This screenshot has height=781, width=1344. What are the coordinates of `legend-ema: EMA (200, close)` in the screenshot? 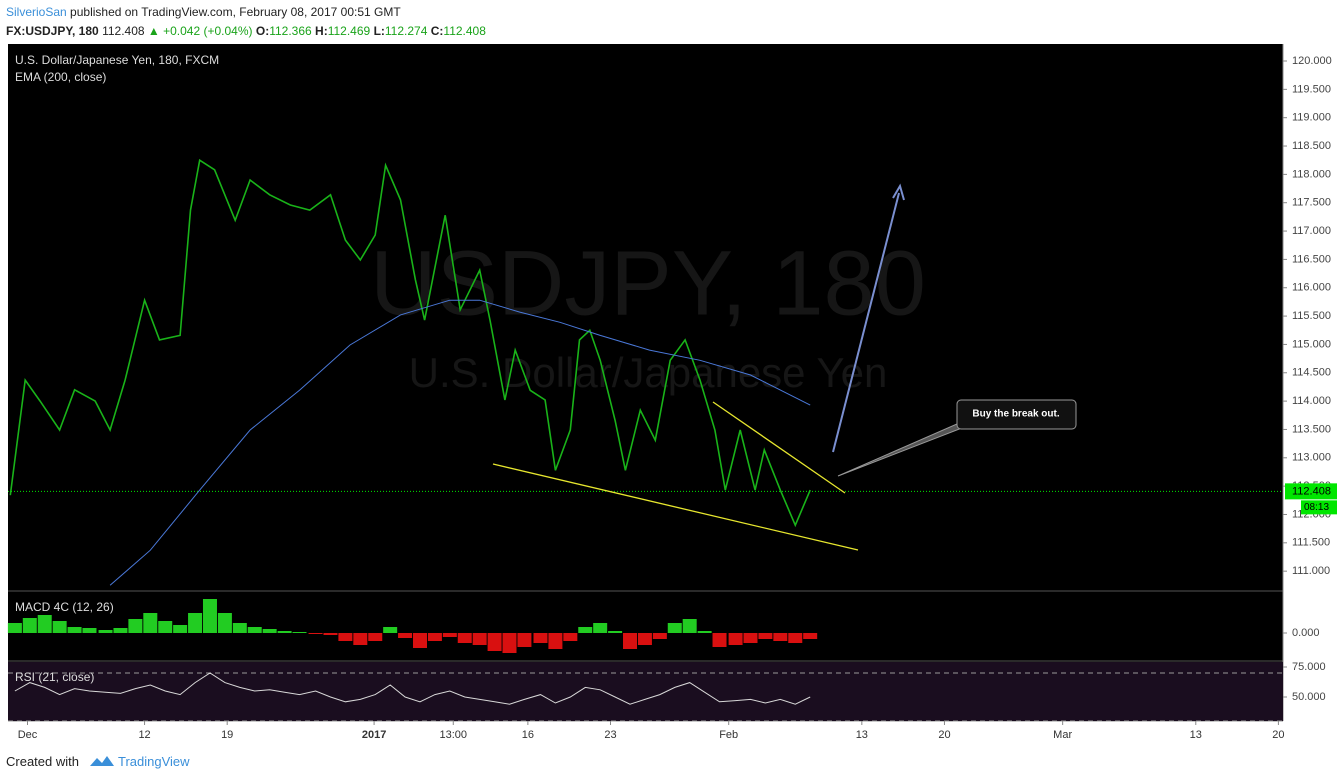 It's located at (60, 77).